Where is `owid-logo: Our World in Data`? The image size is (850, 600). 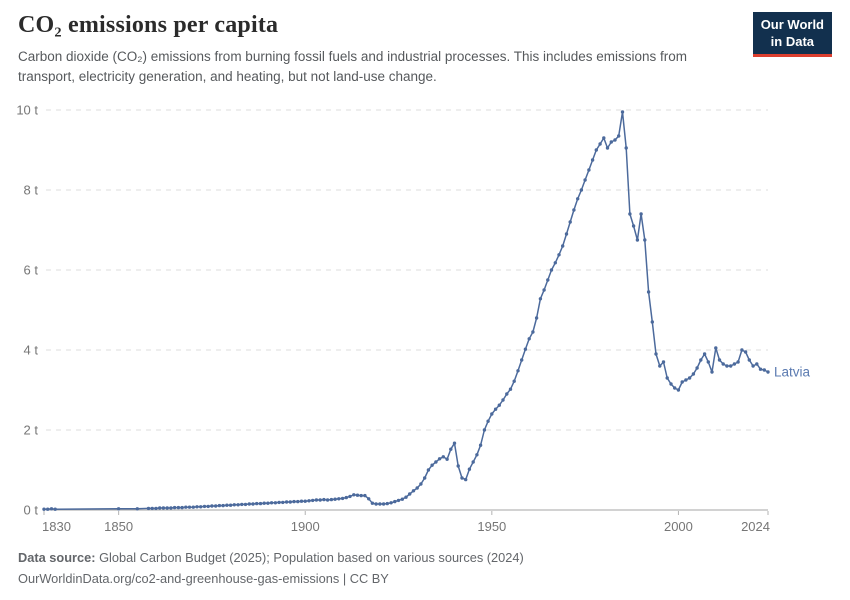
owid-logo: Our World in Data is located at coordinates (792, 34).